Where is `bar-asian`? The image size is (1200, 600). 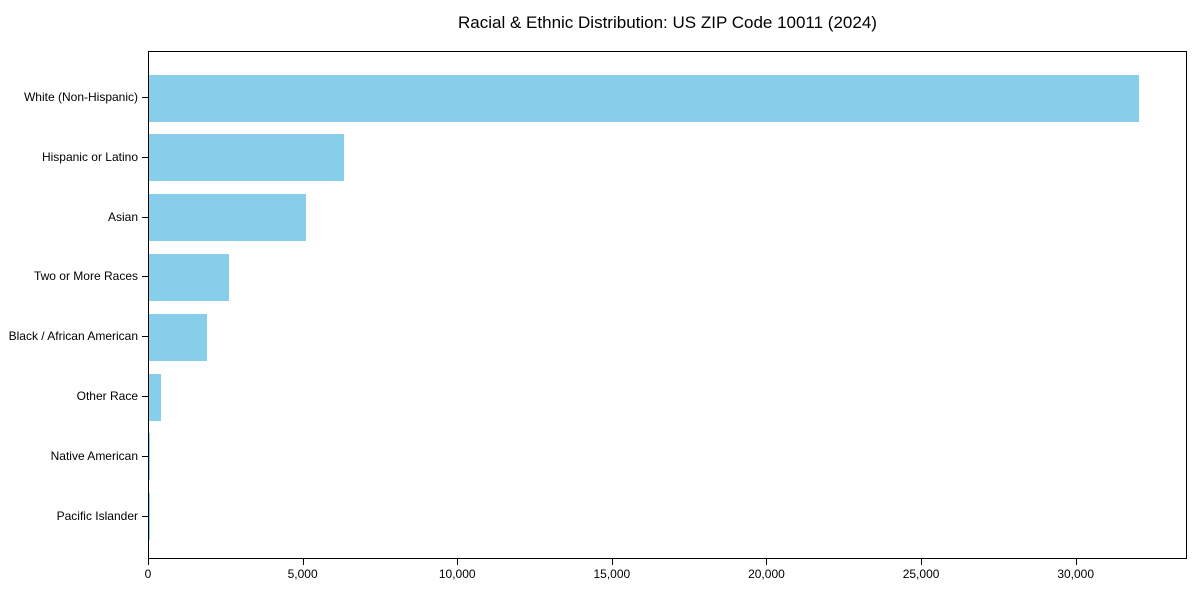 bar-asian is located at coordinates (228, 218).